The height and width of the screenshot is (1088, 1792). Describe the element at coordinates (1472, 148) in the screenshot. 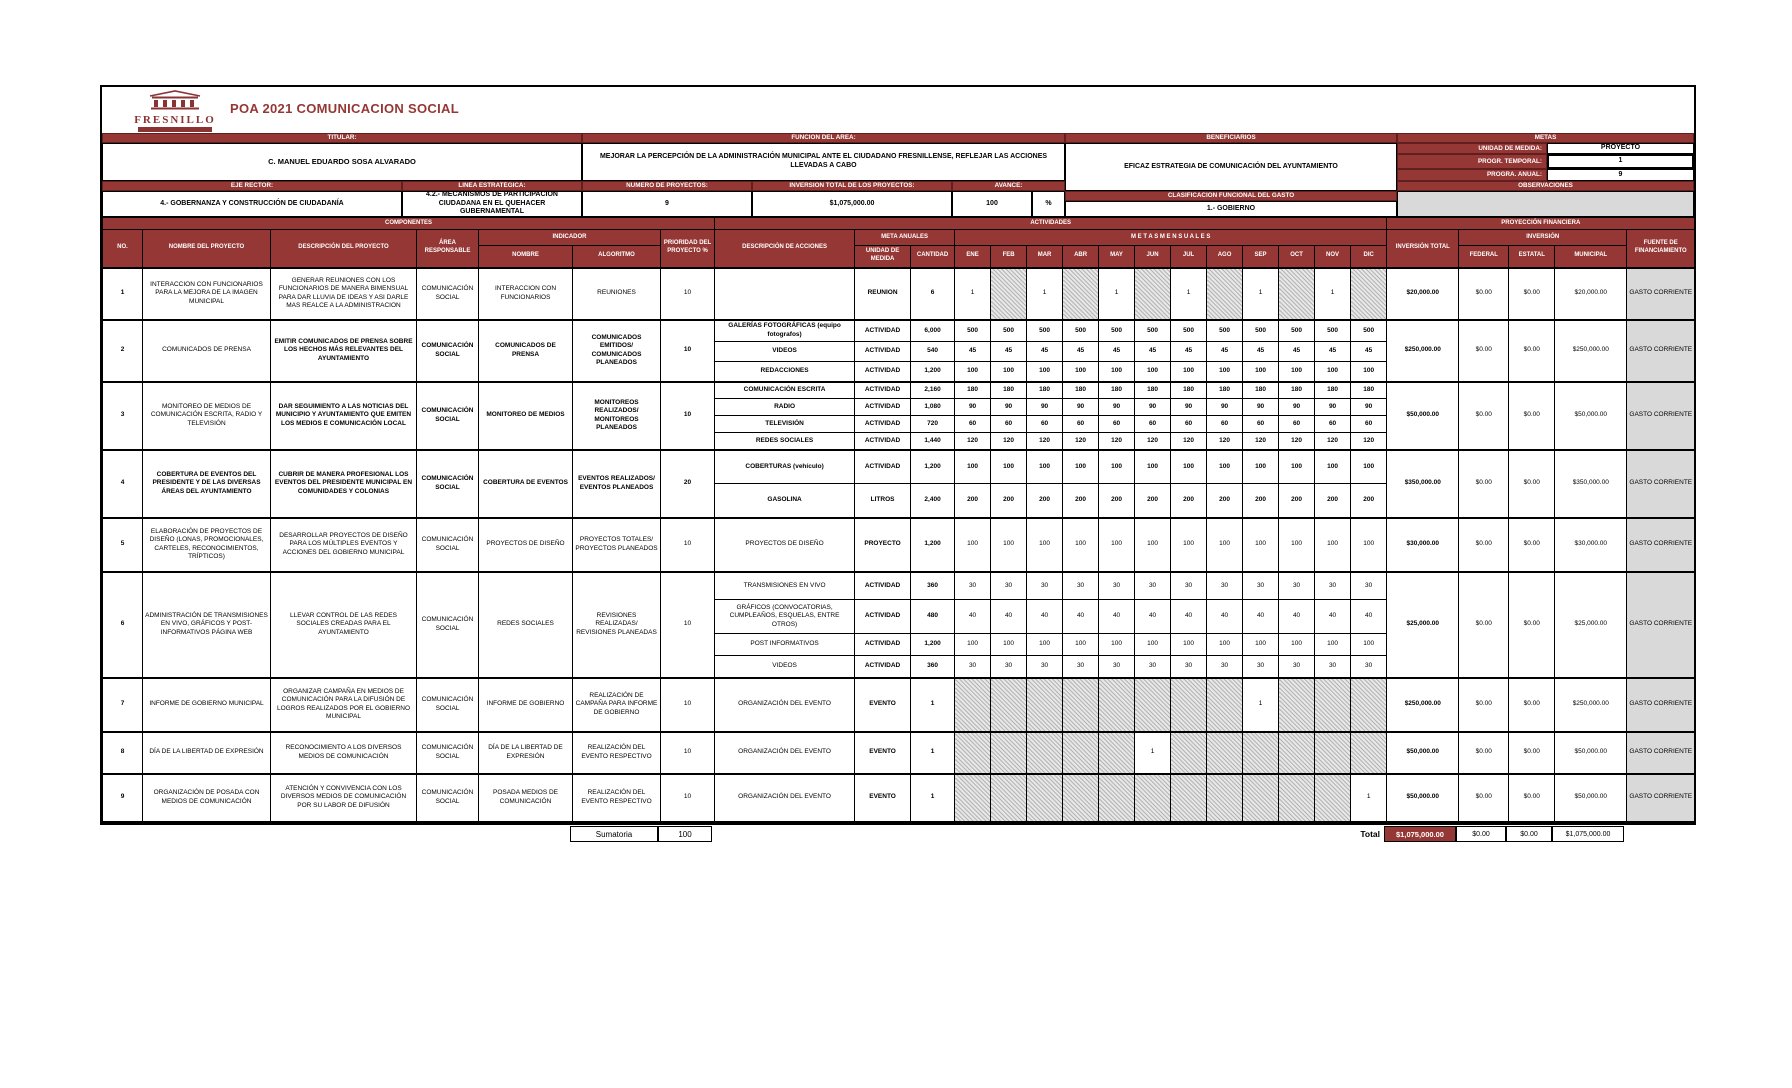

I see `unidad-medida-label: UNIDAD DE MEDIDA:` at that location.